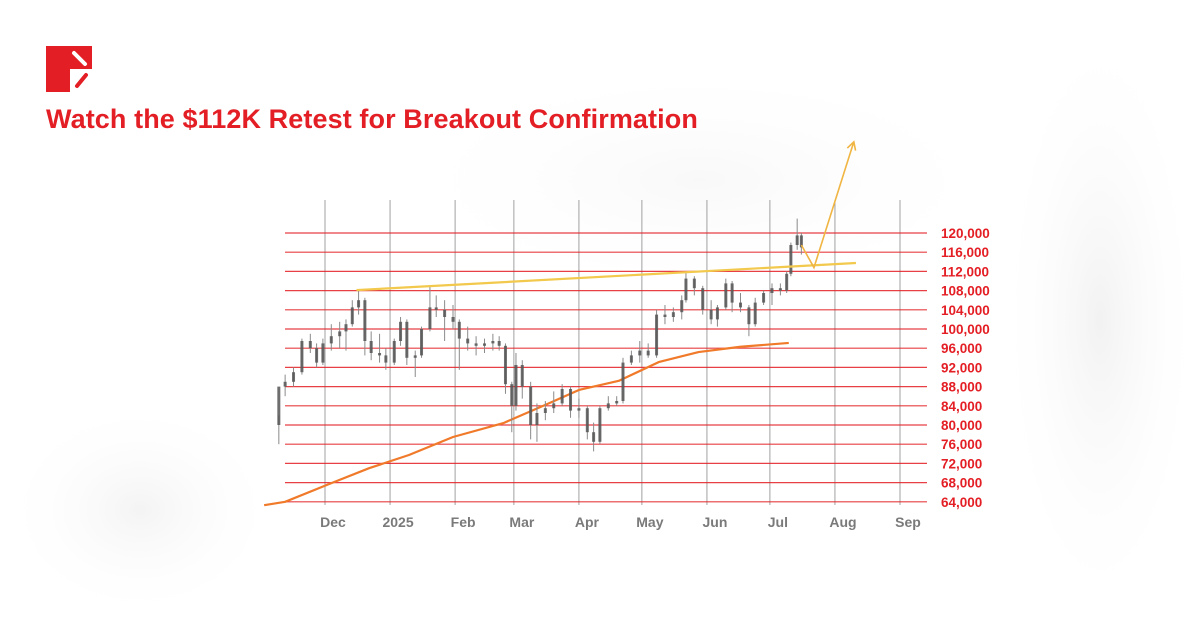 This screenshot has height=628, width=1200. Describe the element at coordinates (908, 522) in the screenshot. I see `x-tick-label: Sep` at that location.